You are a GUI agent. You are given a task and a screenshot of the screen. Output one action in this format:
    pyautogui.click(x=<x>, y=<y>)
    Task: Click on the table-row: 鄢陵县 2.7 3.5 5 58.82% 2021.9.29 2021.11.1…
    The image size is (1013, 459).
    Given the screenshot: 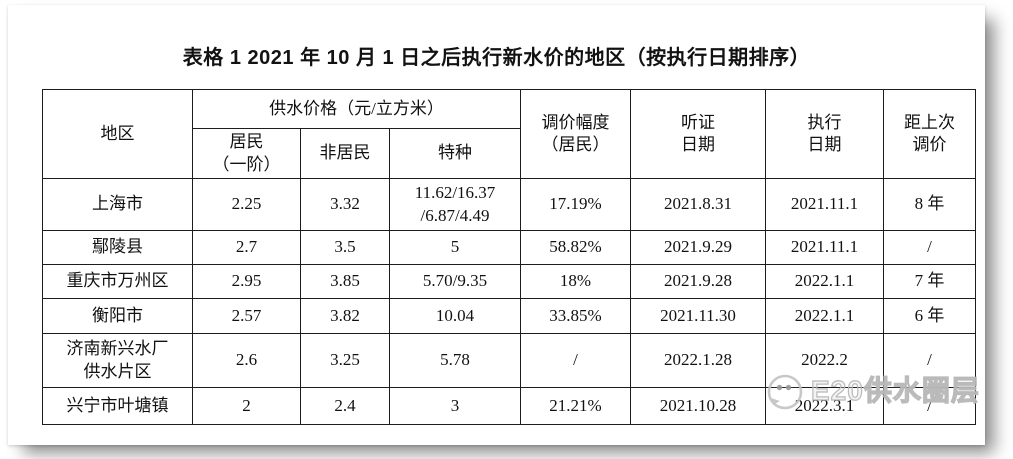 What is the action you would take?
    pyautogui.click(x=509, y=247)
    